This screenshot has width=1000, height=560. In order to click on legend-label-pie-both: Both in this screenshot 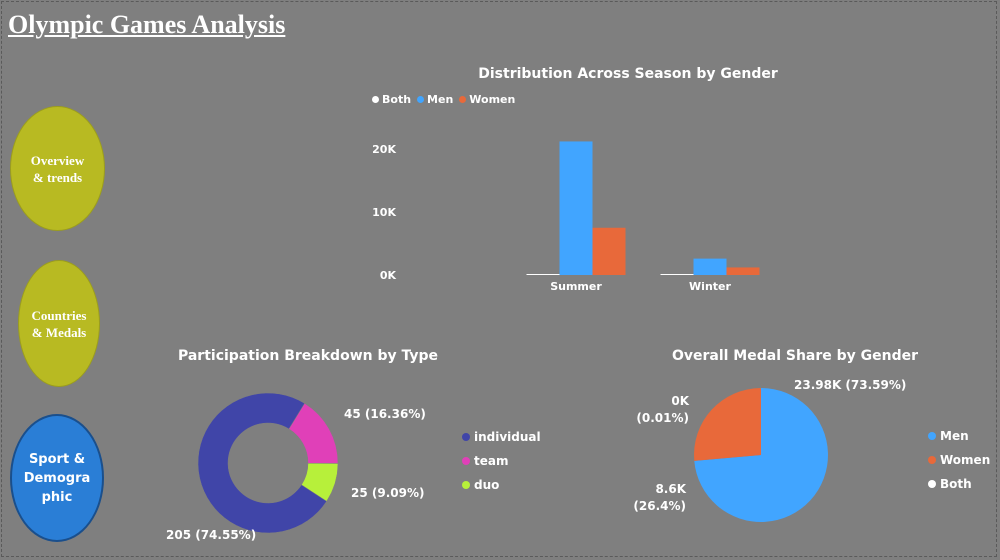, I will do `click(956, 484)`.